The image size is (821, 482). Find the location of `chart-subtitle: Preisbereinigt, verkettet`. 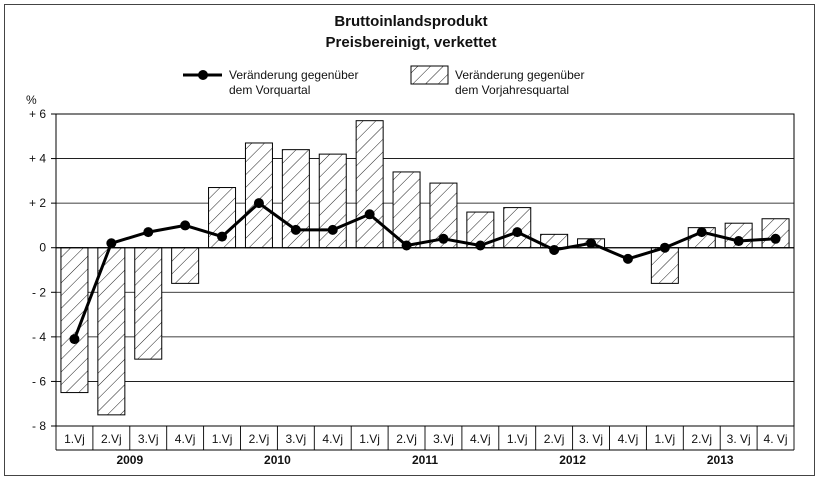

chart-subtitle: Preisbereinigt, verkettet is located at coordinates (411, 42).